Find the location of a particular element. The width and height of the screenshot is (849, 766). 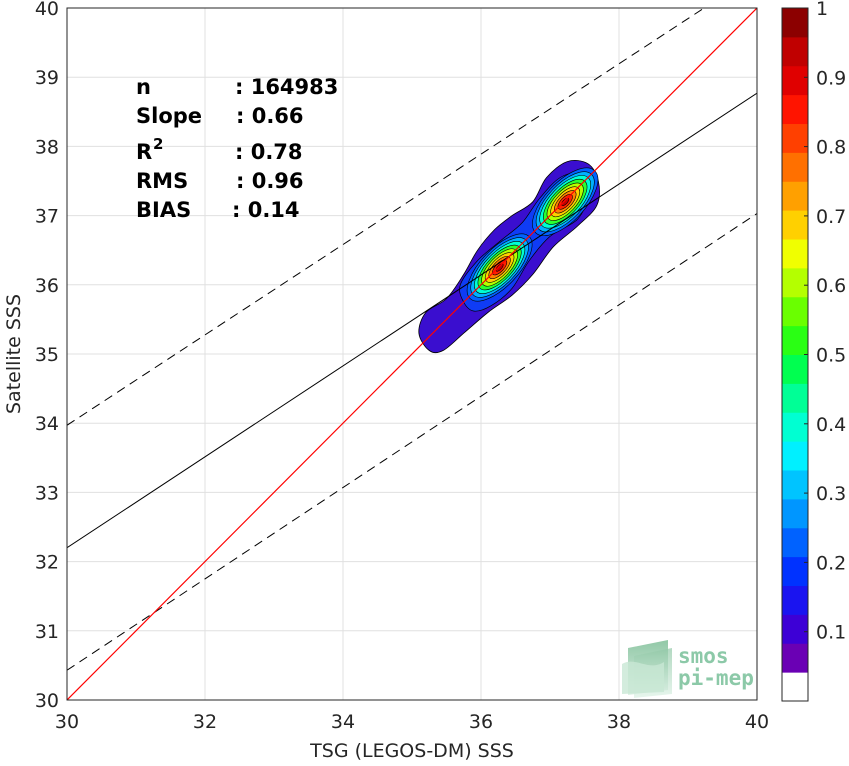

smos-pi-mep-logo: smos pi-mep is located at coordinates (688, 669).